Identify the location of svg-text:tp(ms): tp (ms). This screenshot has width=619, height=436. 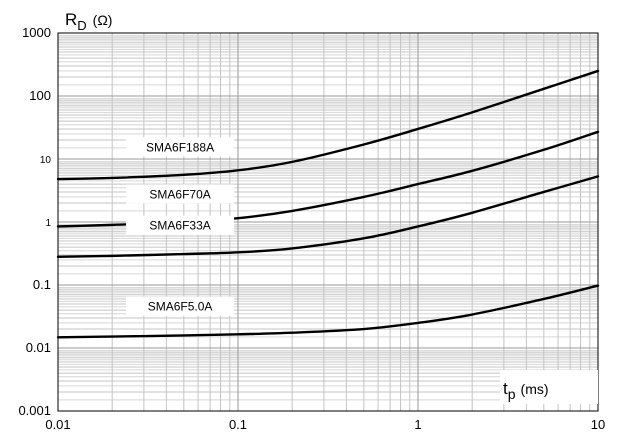
(526, 390).